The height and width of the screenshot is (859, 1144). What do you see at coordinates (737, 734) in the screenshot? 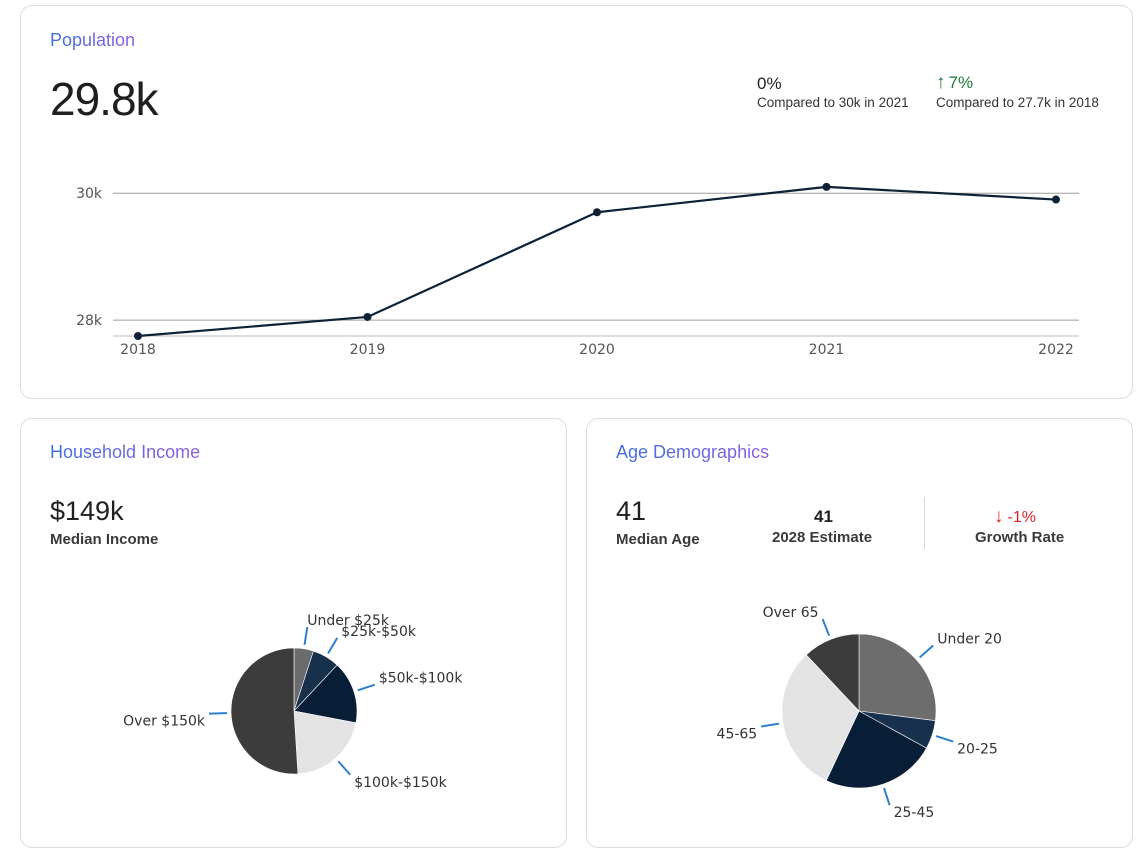
I see `age-label-45-65: 45-65` at bounding box center [737, 734].